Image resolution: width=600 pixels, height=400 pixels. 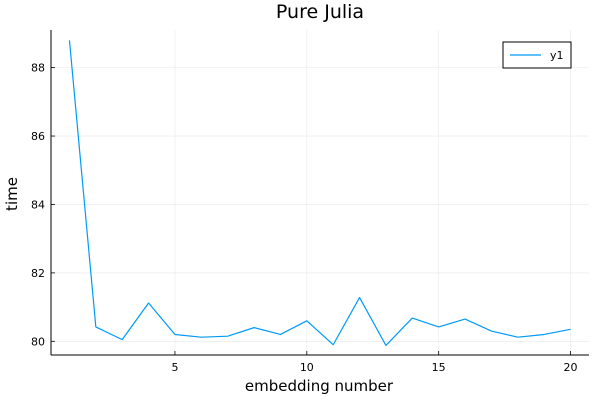 What do you see at coordinates (571, 367) in the screenshot?
I see `x-tick-label: 20` at bounding box center [571, 367].